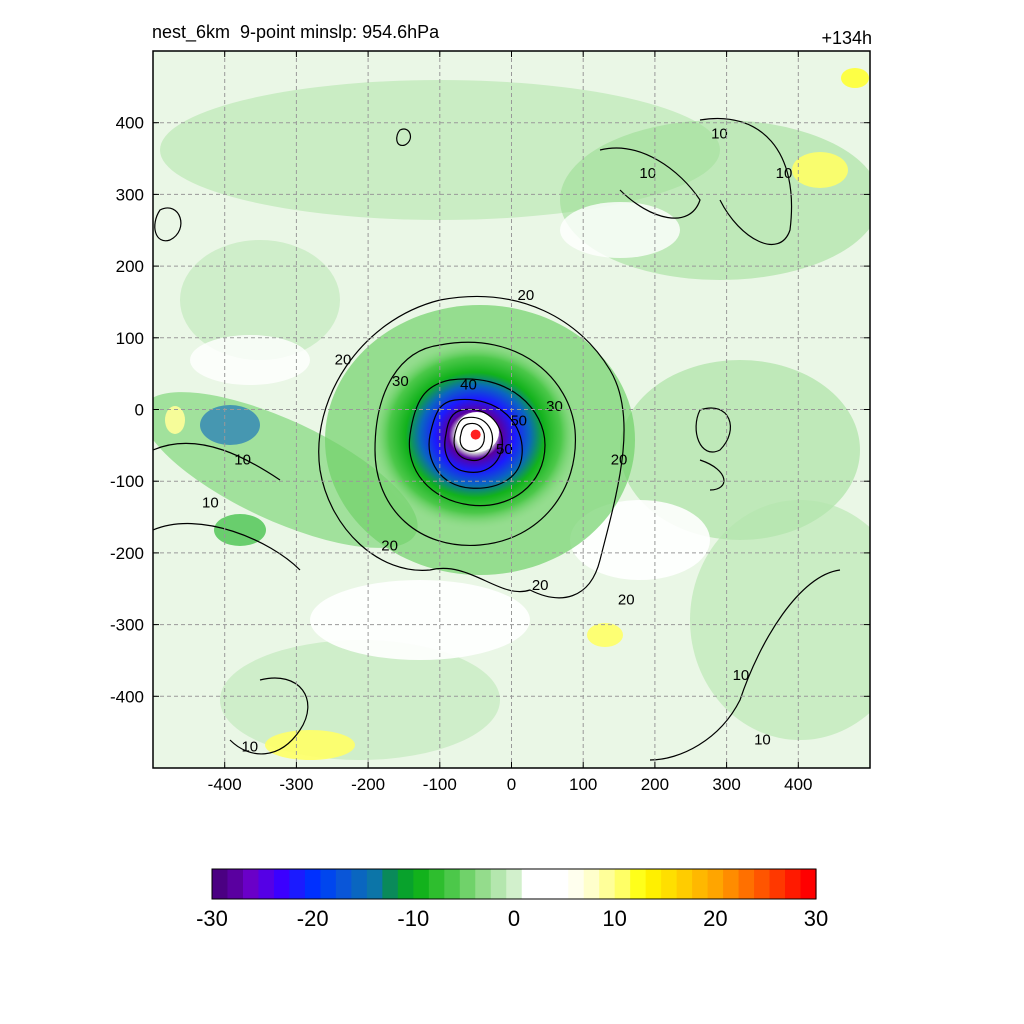 The height and width of the screenshot is (1024, 1024). I want to click on x-tick-label: 400, so click(798, 784).